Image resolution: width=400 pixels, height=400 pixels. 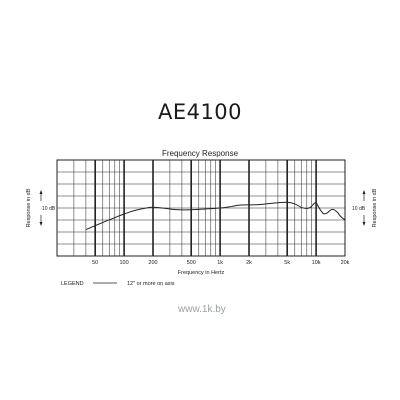 I want to click on scale-indicator-left: 10 dB, so click(x=47, y=208).